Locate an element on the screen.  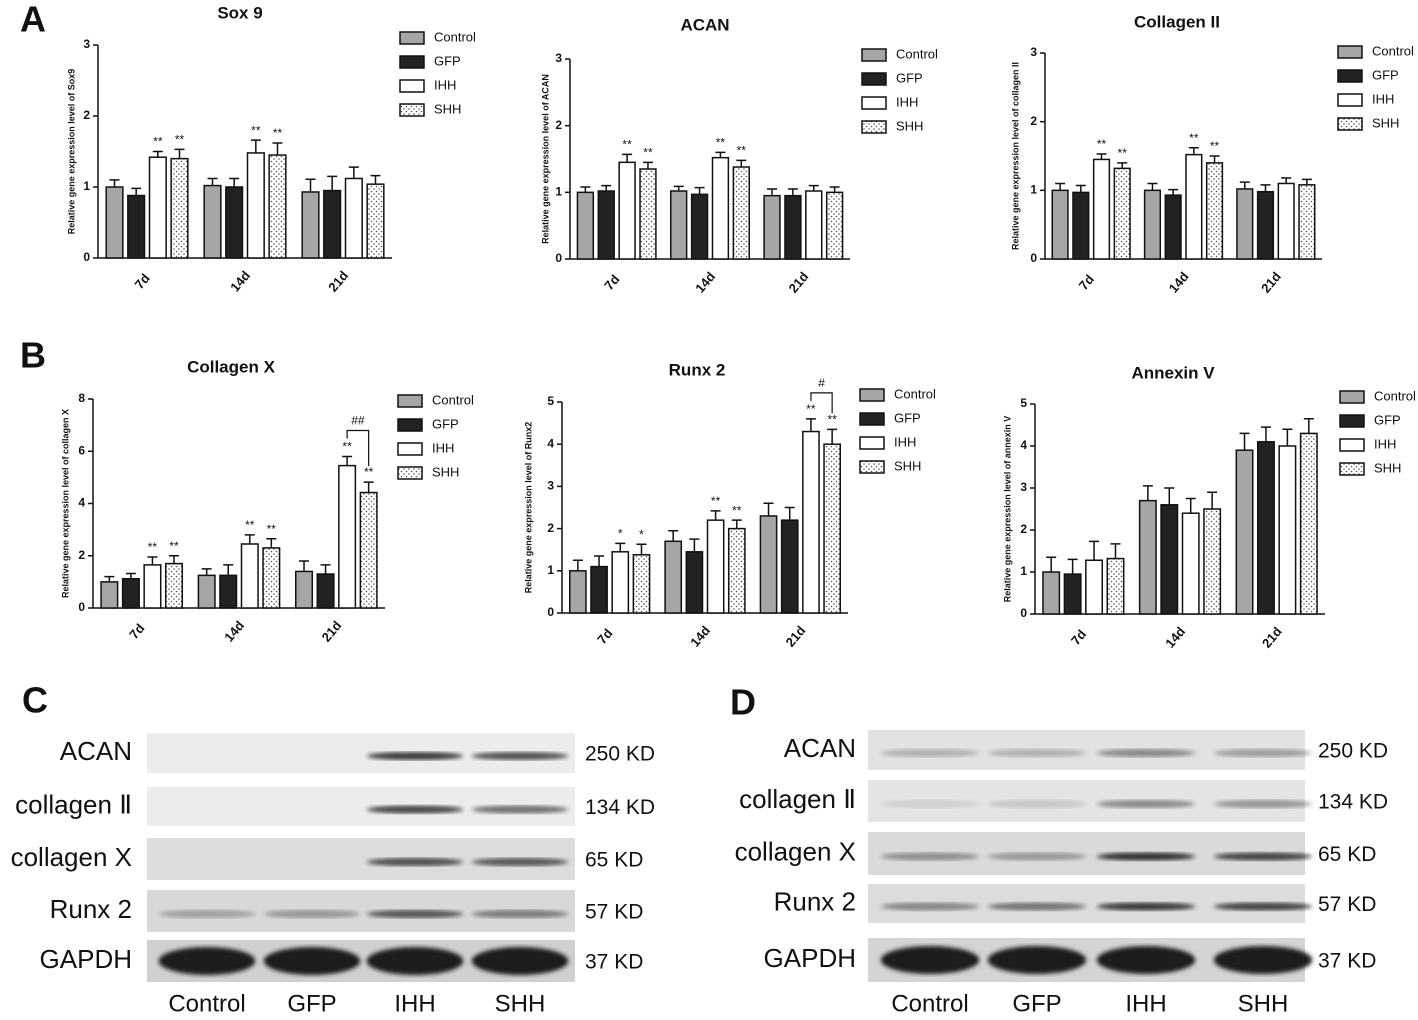
panel-label: D is located at coordinates (743, 702).